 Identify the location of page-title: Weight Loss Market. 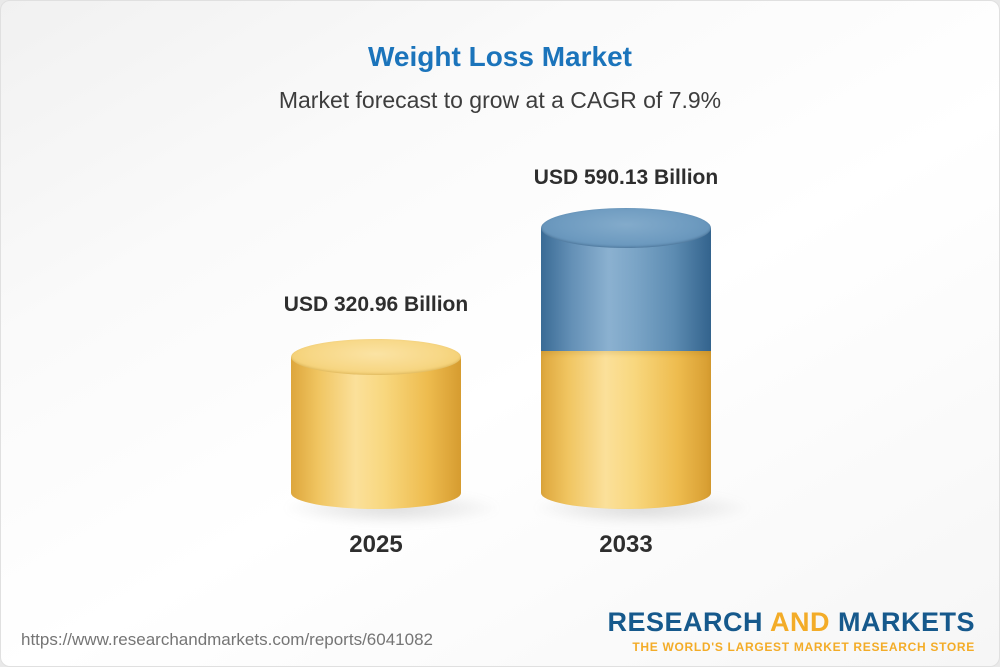
(500, 56).